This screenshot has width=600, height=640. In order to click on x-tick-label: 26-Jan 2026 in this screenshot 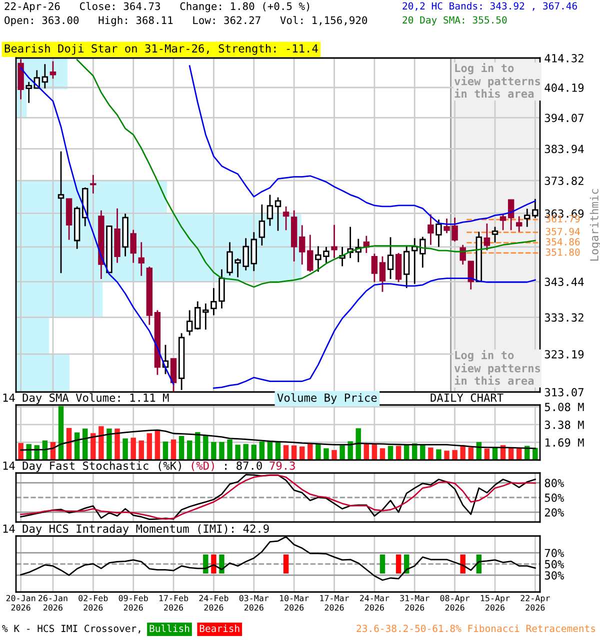, I will do `click(53, 602)`.